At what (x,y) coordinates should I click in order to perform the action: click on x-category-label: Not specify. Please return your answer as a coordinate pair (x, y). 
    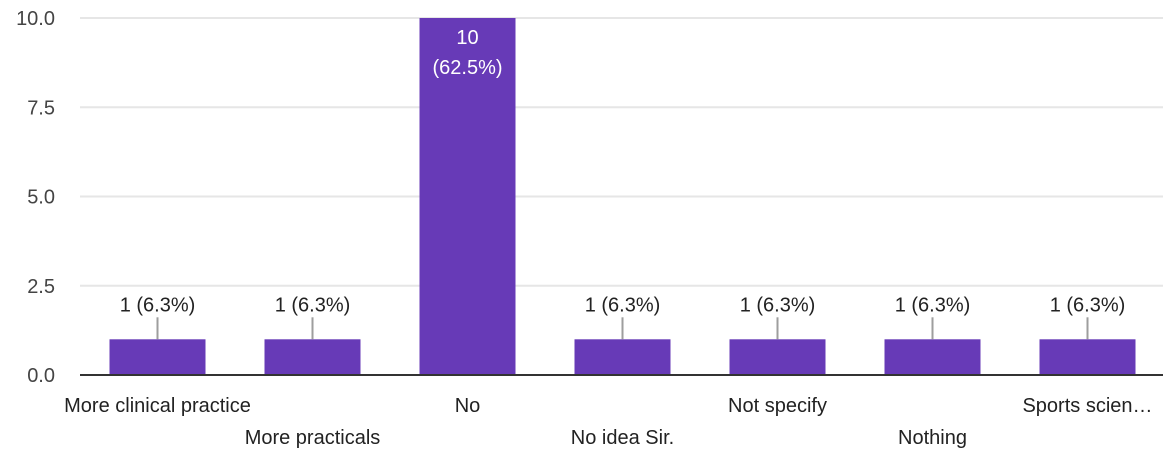
    Looking at the image, I should click on (777, 406).